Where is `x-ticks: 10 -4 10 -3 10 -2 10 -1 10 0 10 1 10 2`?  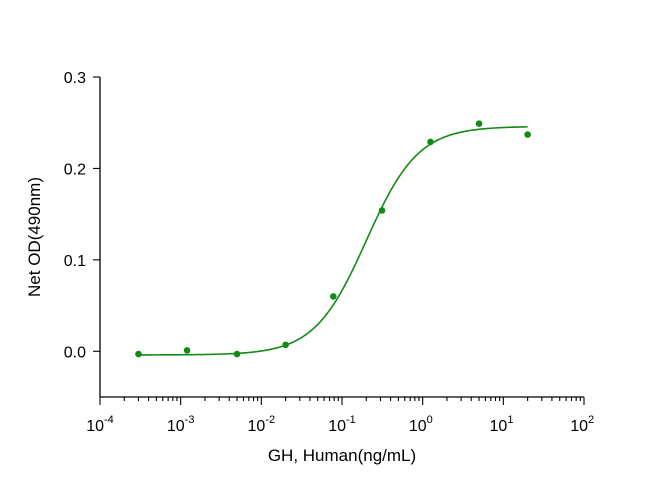
x-ticks: 10 -4 10 -3 10 -2 10 -1 10 0 10 1 10 2 is located at coordinates (340, 416).